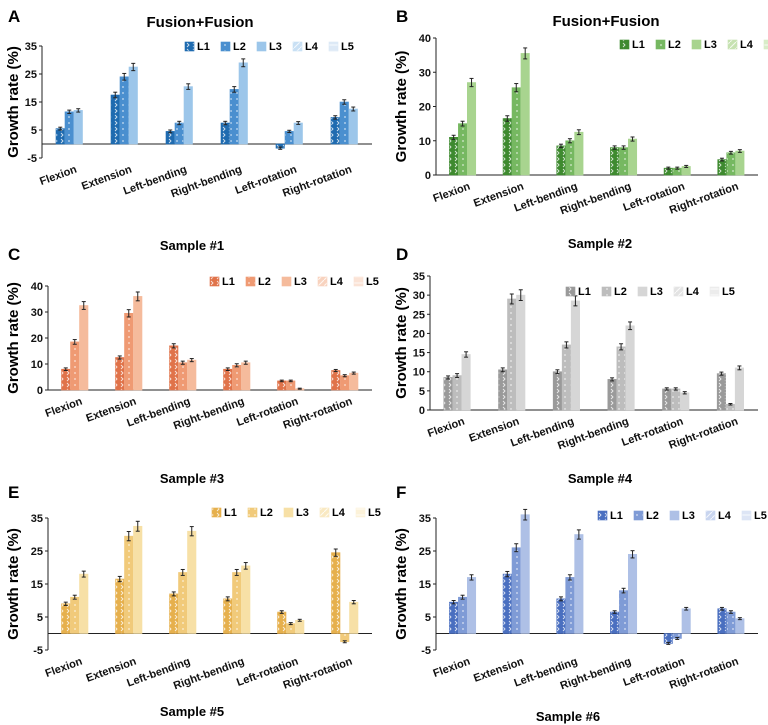  I want to click on bar-l3-left-rotation, so click(686, 621).